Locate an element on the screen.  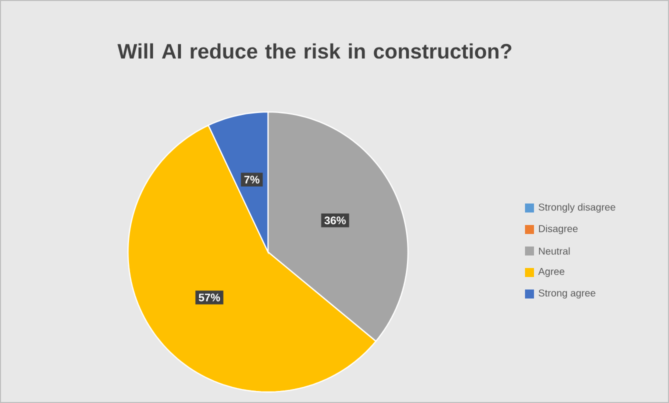
chart-title: Will AI reduce the risk in construction? is located at coordinates (315, 51).